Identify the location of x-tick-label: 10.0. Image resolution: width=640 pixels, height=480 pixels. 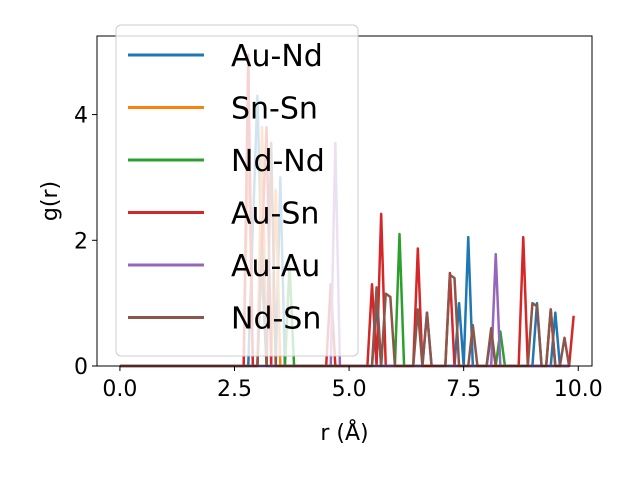
(578, 389).